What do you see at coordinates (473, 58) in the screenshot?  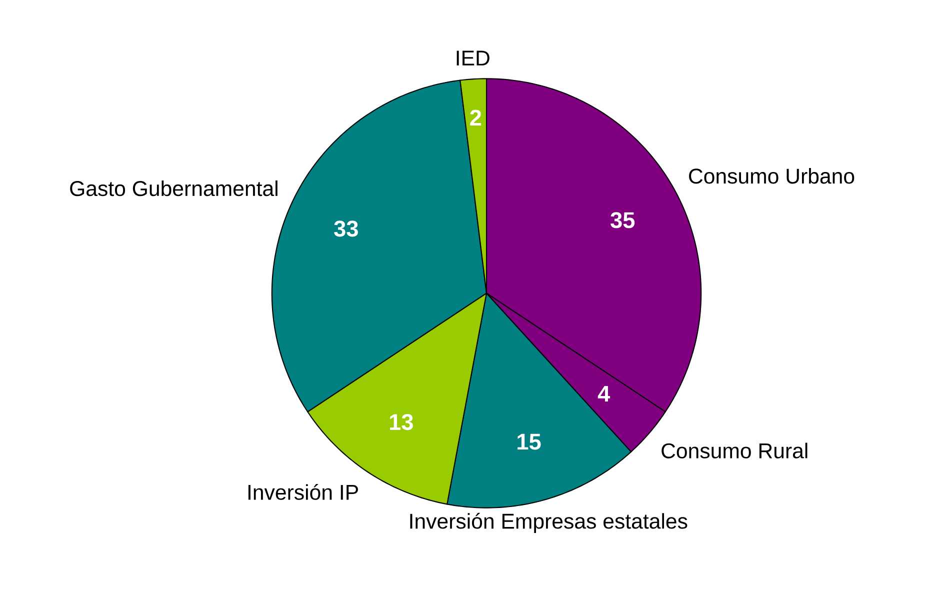 I see `slice-label: IED` at bounding box center [473, 58].